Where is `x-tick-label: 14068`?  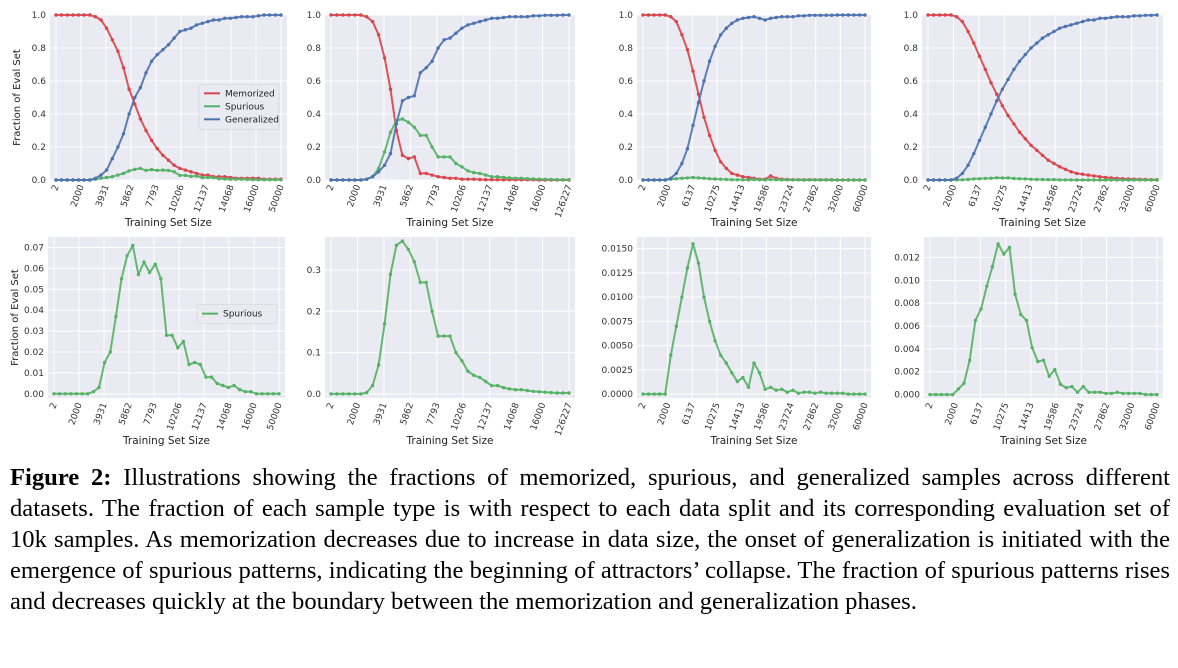
x-tick-label: 14068 is located at coordinates (512, 198).